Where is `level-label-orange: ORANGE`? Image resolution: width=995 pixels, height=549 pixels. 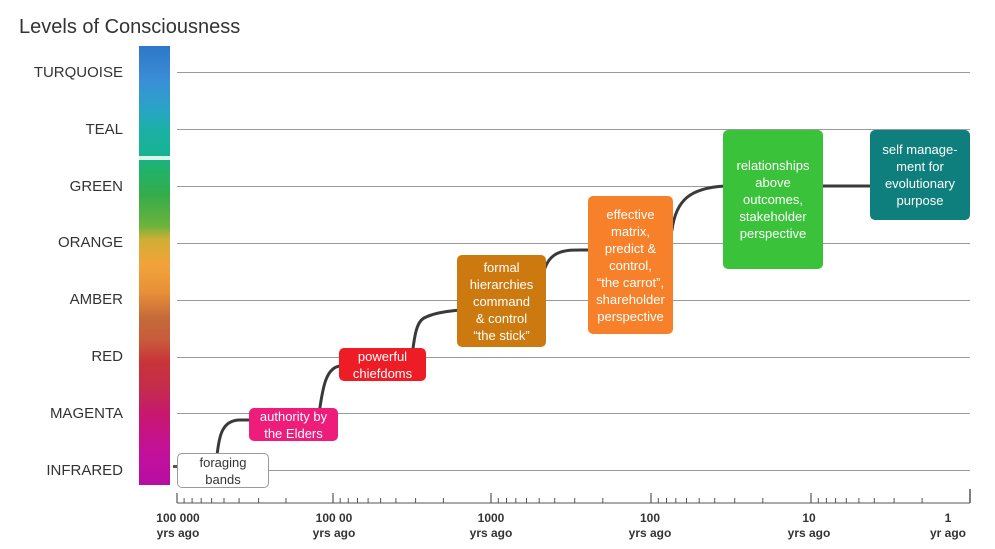 level-label-orange: ORANGE is located at coordinates (90, 242).